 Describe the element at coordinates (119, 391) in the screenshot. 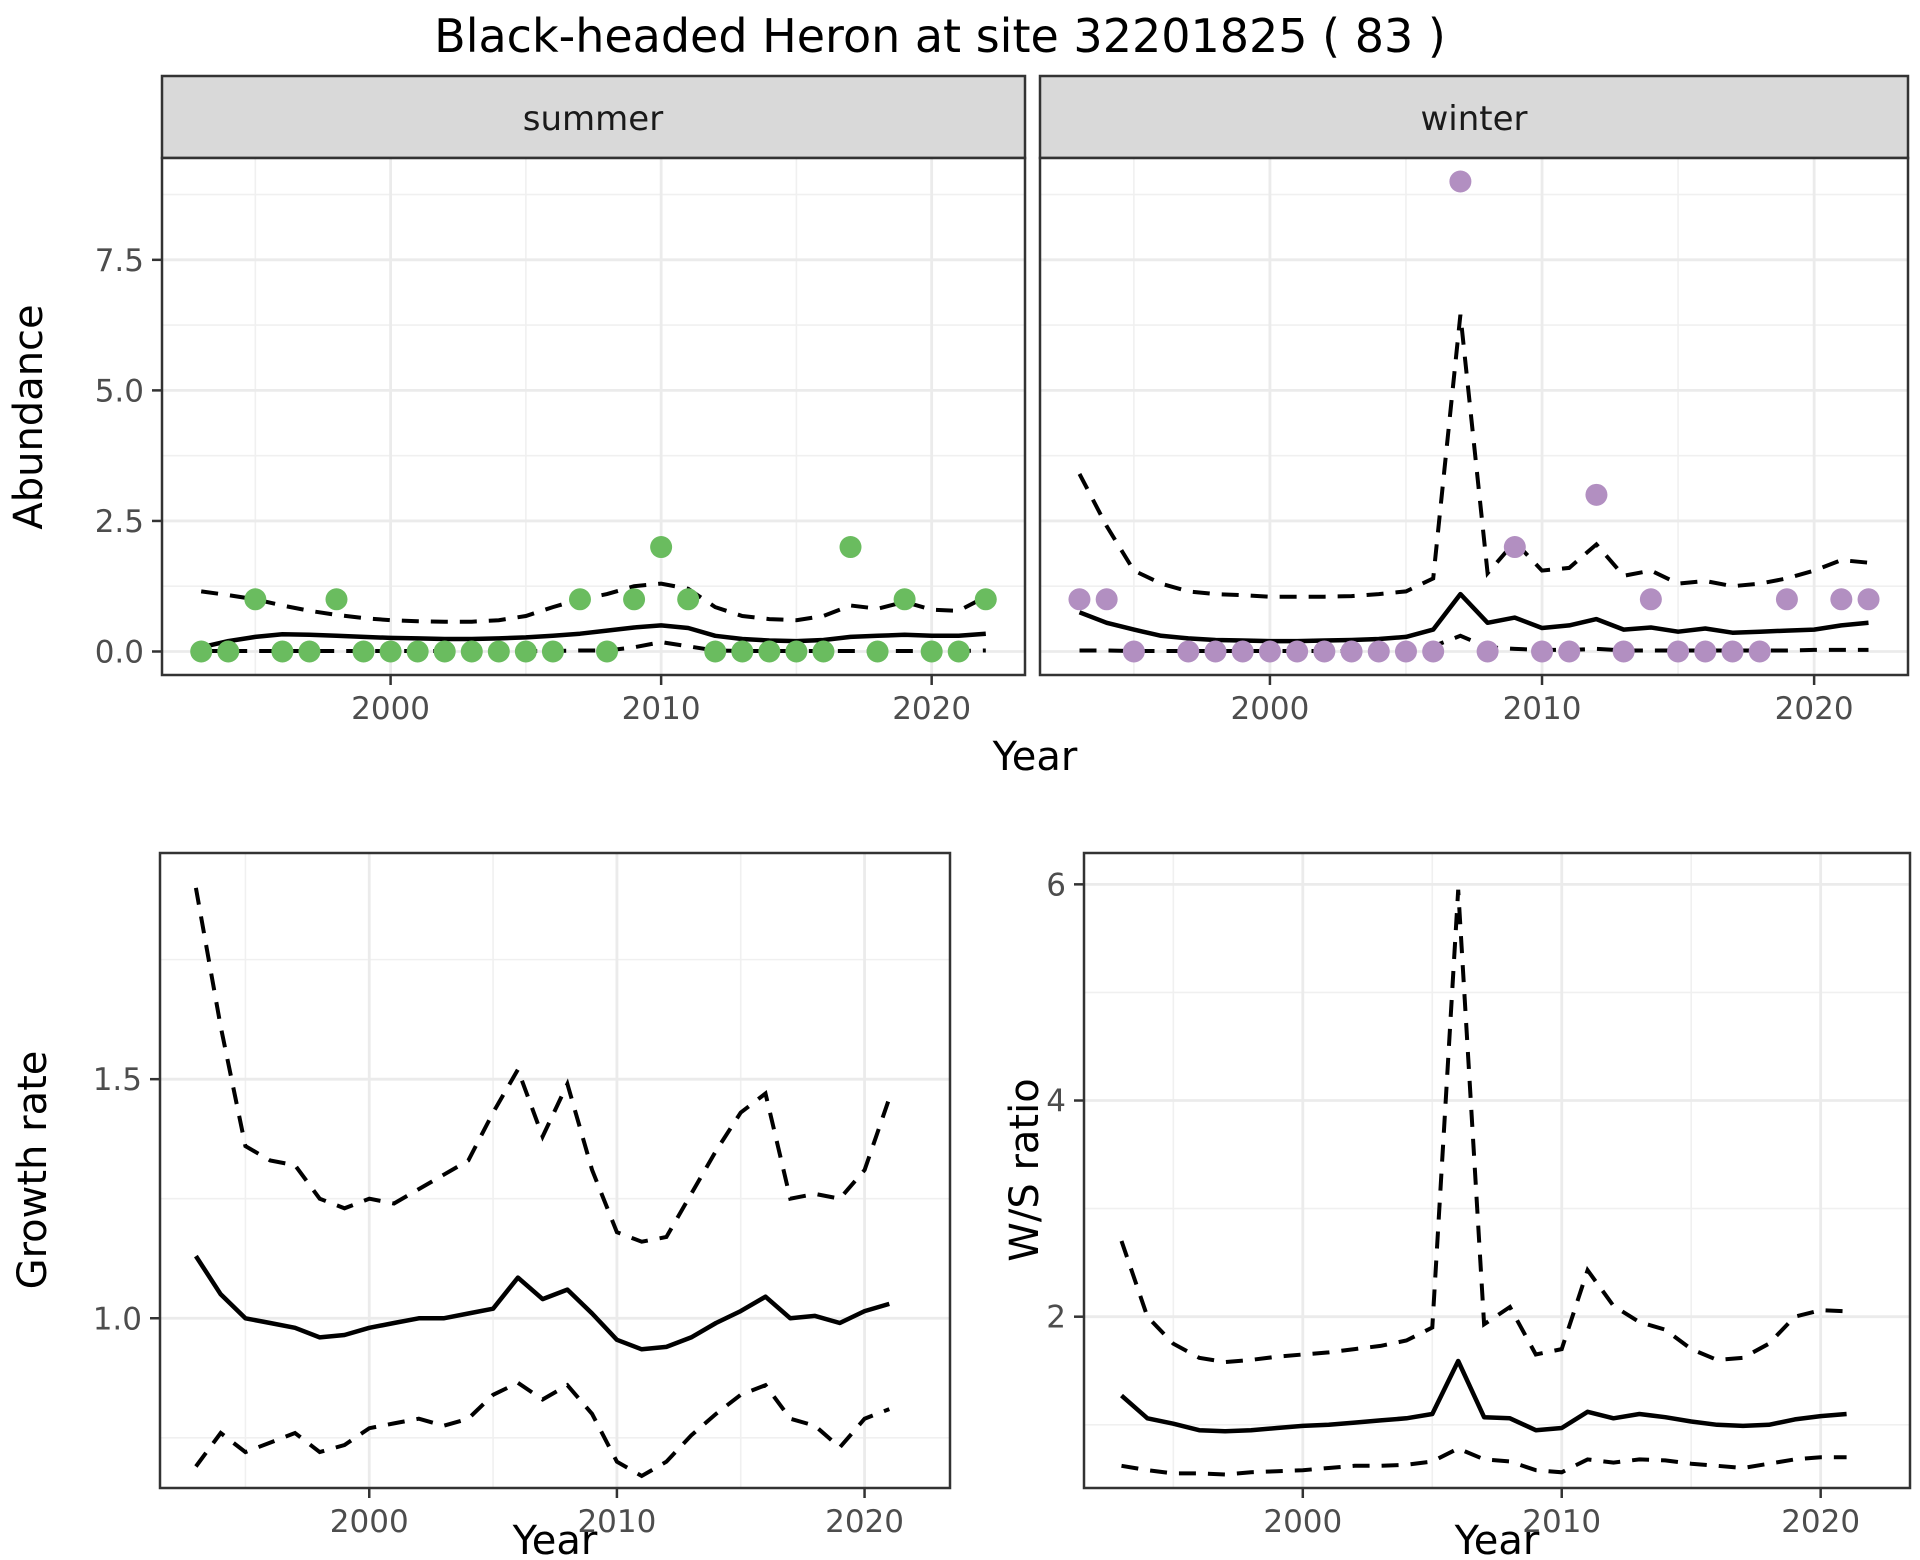

I see `y-tick-label: 5.0` at that location.